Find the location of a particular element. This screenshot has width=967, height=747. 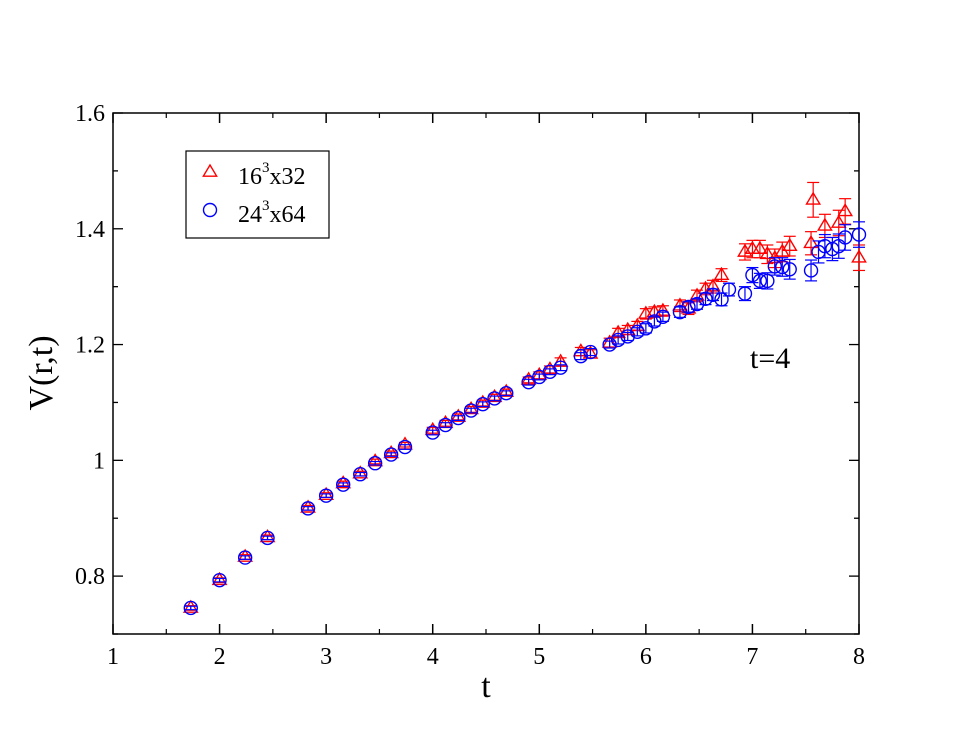

y-tick-label: 0.8 is located at coordinates (90, 577).